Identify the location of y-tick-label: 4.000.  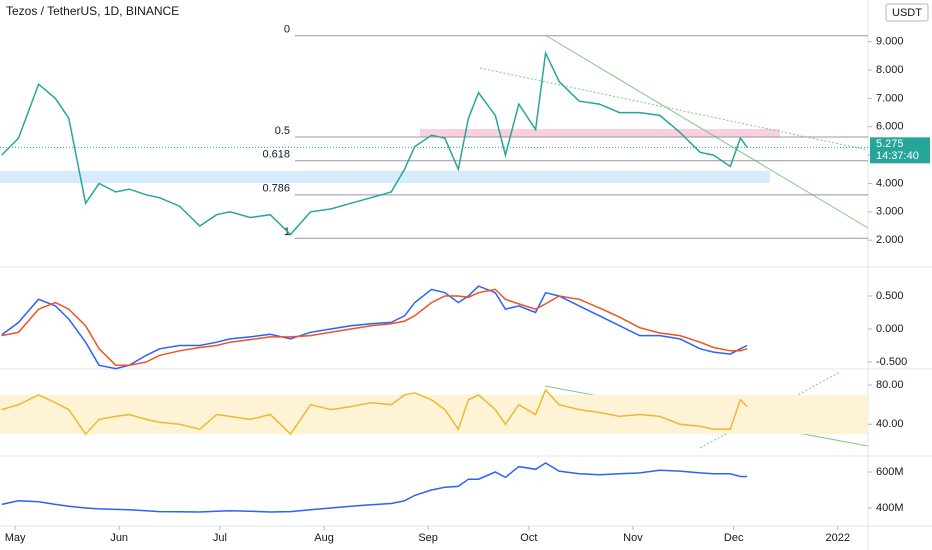
(890, 183).